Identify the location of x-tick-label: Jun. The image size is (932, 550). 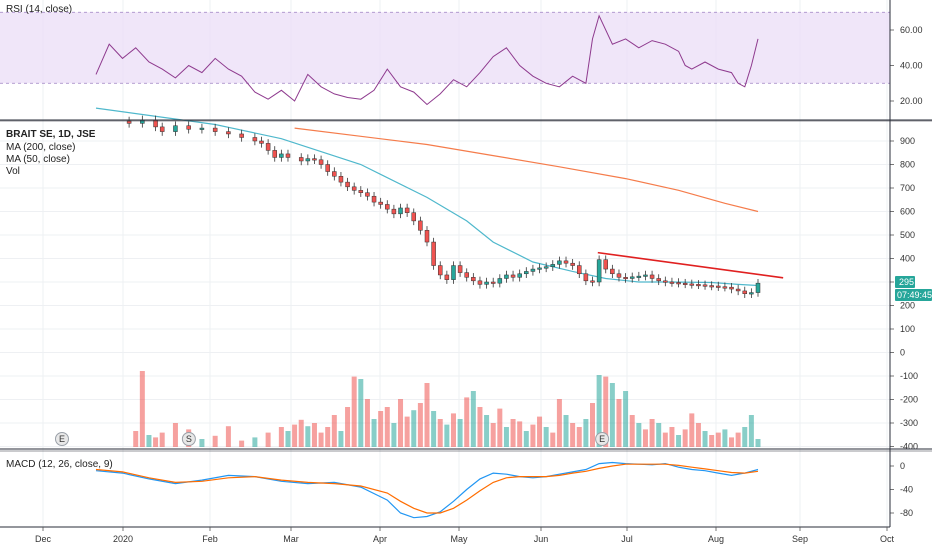
(541, 539).